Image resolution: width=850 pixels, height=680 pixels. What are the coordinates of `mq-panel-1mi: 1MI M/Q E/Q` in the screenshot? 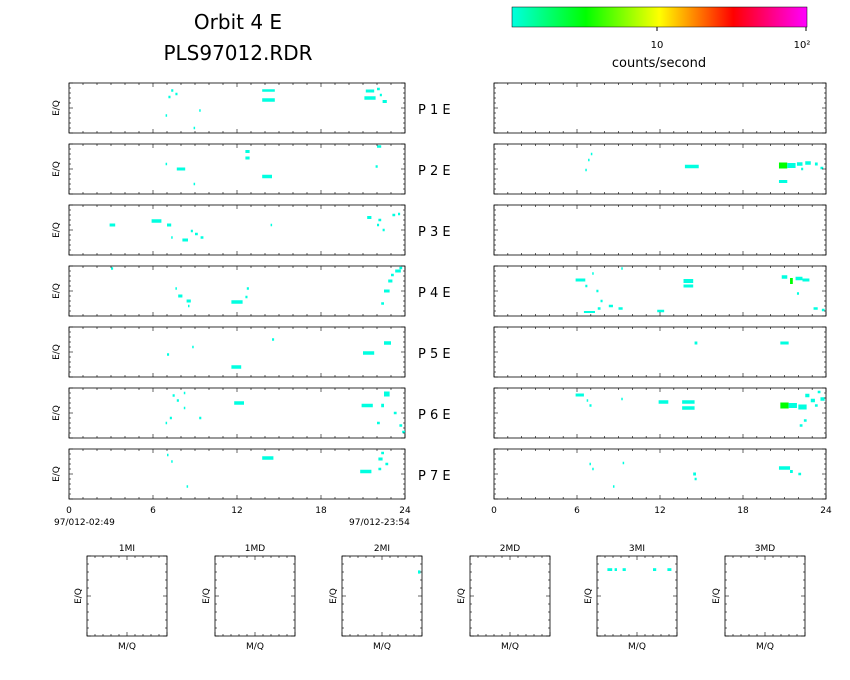 It's located at (121, 598).